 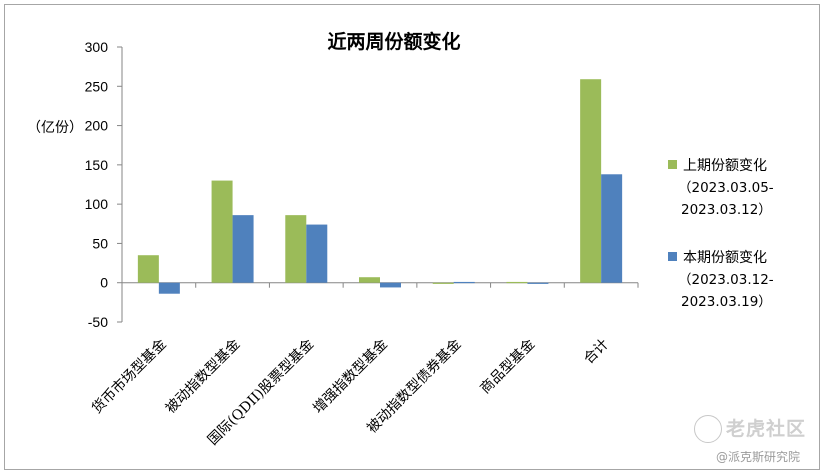 I want to click on legend-period-line1-1: （2023.03.12-, so click(x=726, y=280).